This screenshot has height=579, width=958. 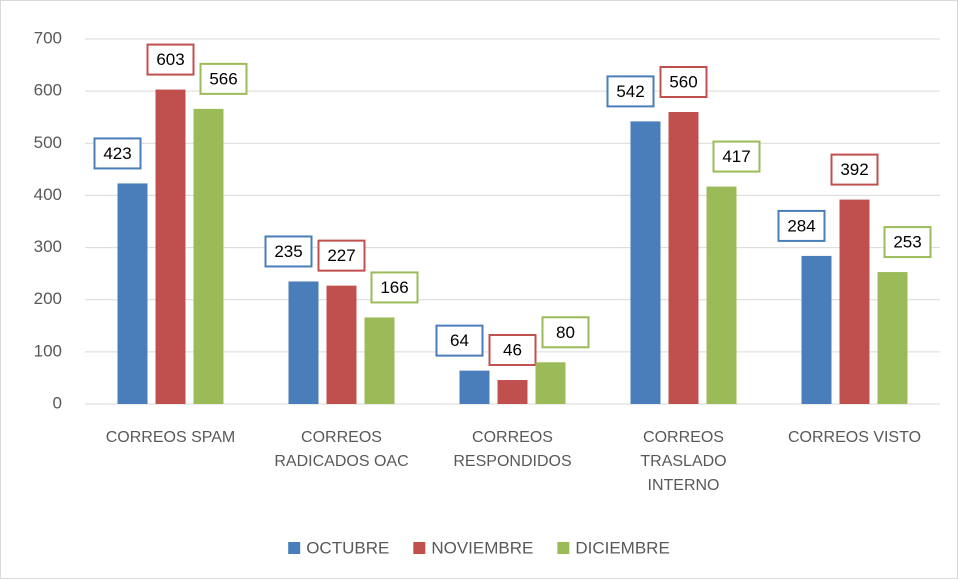 I want to click on legend-label: NOVIEMBRE, so click(x=482, y=547).